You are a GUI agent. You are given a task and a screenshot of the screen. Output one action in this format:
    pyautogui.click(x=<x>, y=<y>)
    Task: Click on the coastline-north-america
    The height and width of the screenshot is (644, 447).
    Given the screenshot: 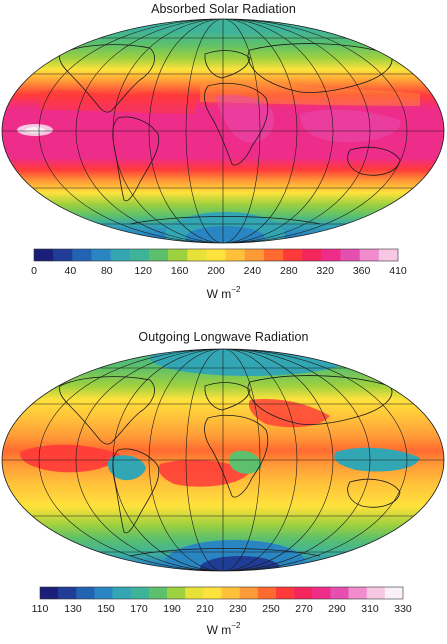 What is the action you would take?
    pyautogui.click(x=107, y=410)
    